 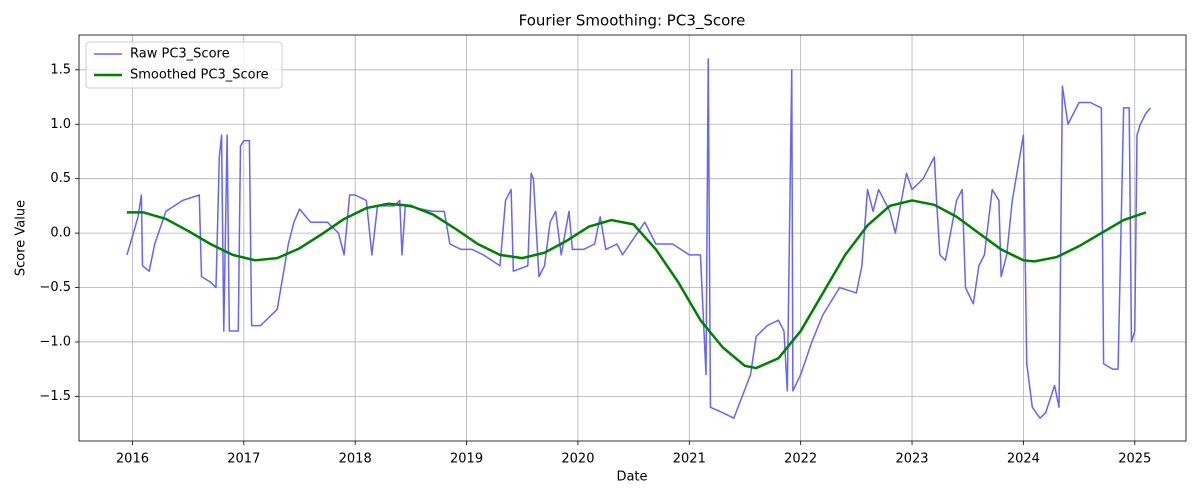 I want to click on x-tick-label: 2021, so click(x=689, y=459).